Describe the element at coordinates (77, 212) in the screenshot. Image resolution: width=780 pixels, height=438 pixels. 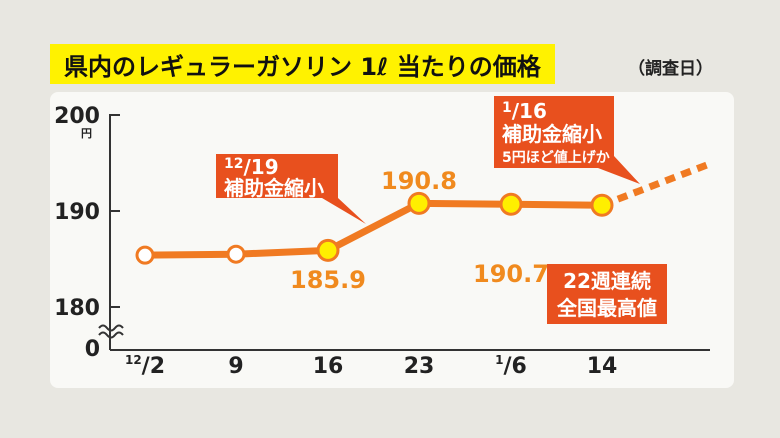
I see `y-tick-label: 190` at that location.